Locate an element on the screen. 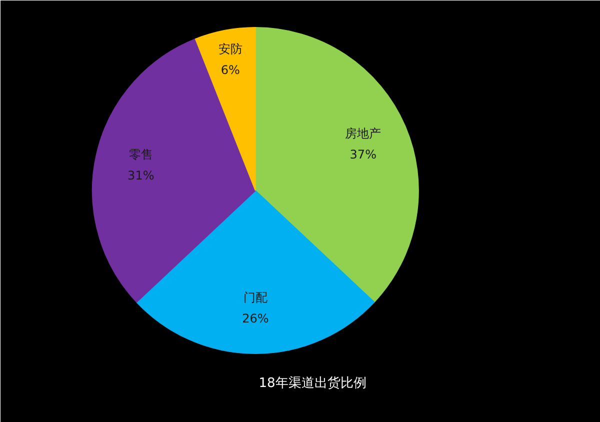 The image size is (600, 422). slice-label: 门配 is located at coordinates (255, 297).